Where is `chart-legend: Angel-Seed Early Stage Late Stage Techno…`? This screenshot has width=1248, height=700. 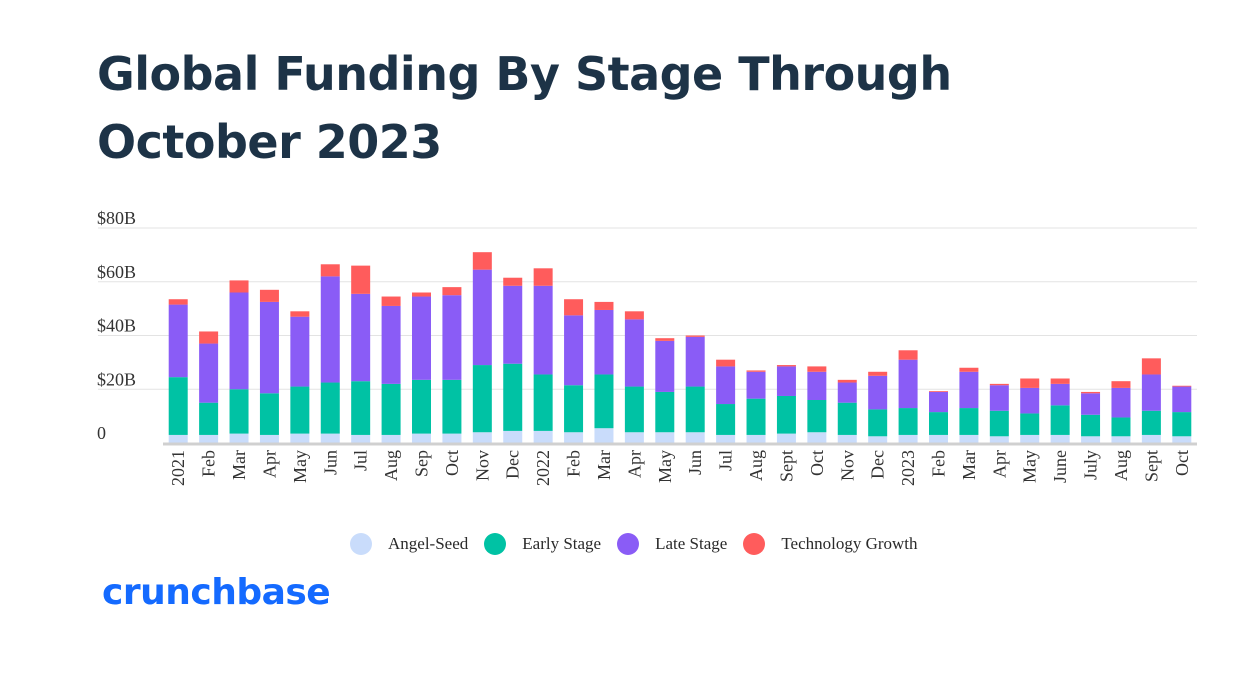
chart-legend: Angel-Seed Early Stage Late Stage Techno… is located at coordinates (642, 544).